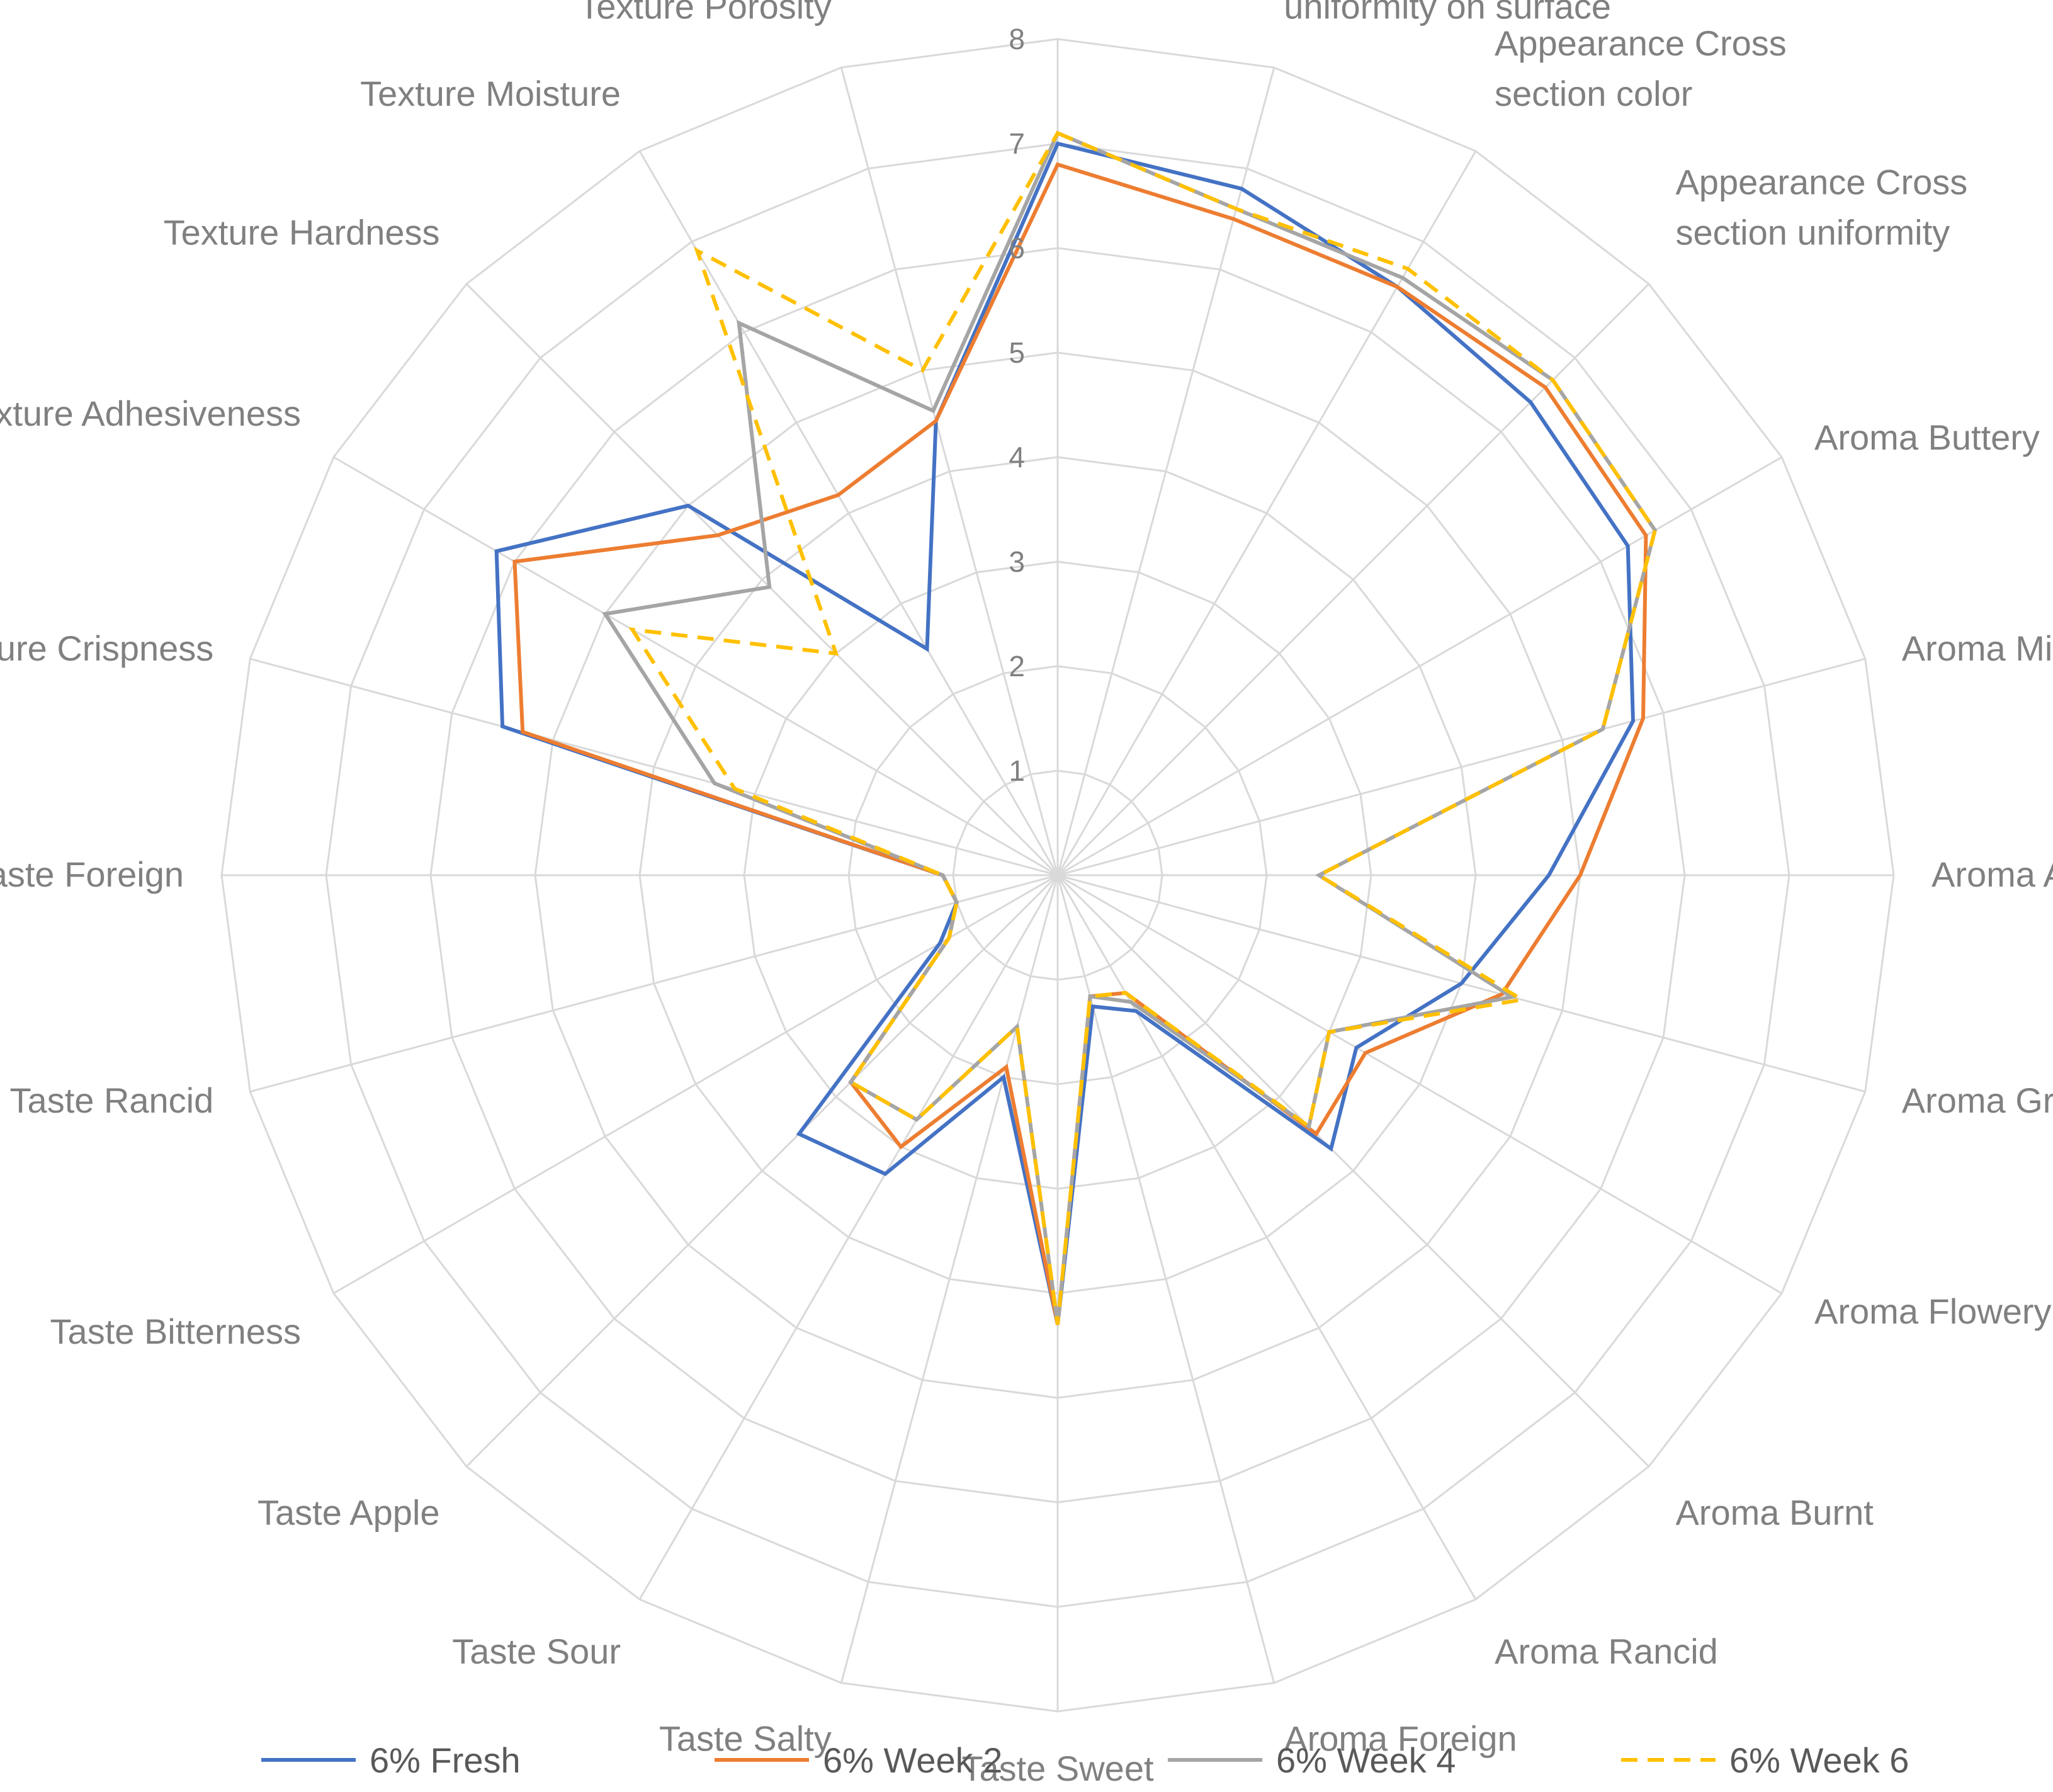 This screenshot has height=1792, width=2053. I want to click on axis-label: Taste Apple, so click(348, 1512).